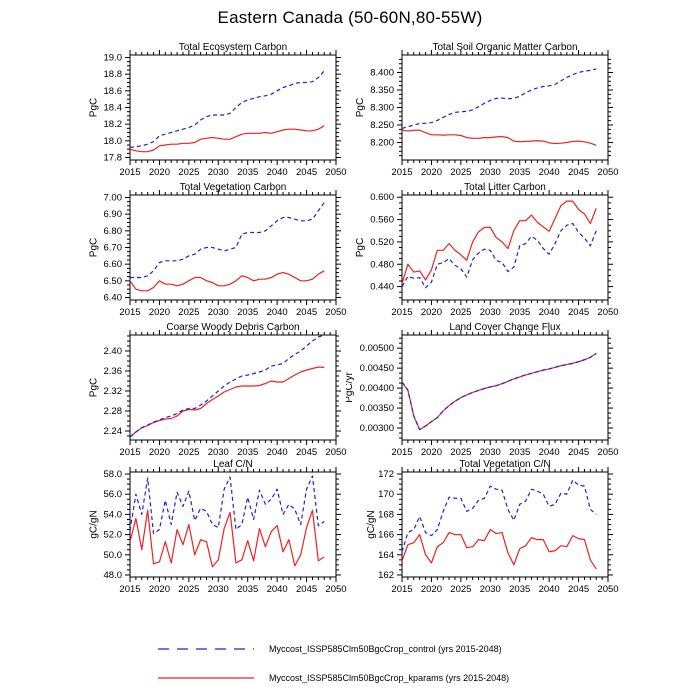  What do you see at coordinates (113, 411) in the screenshot?
I see `y-tick-label: 2.28` at bounding box center [113, 411].